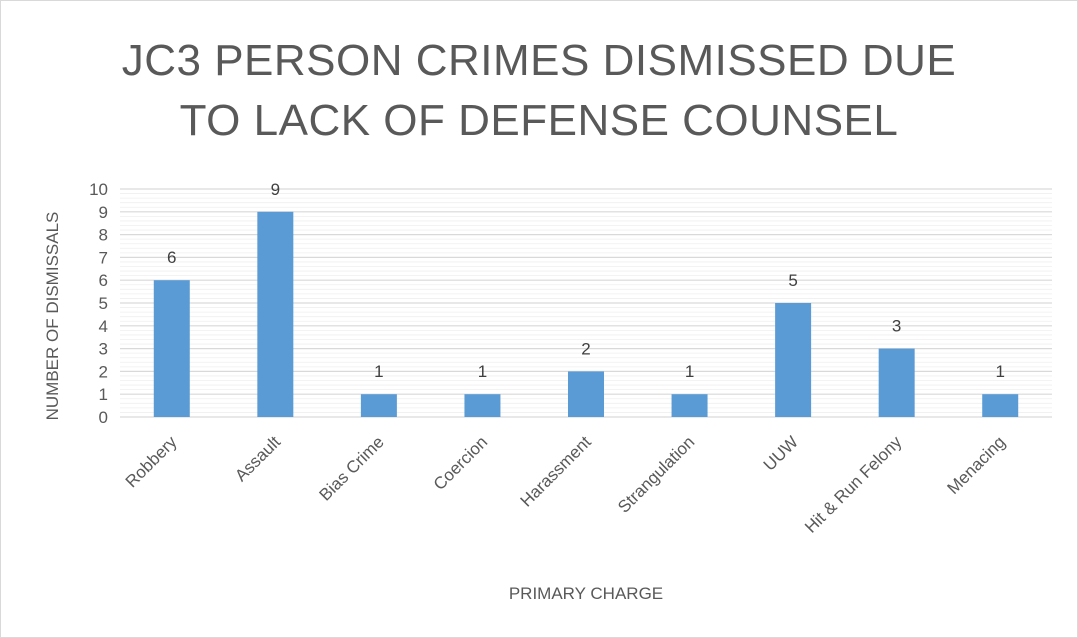 This screenshot has width=1078, height=638. Describe the element at coordinates (52, 316) in the screenshot. I see `y-axis-label: NUMBER OF DISMISSALS` at that location.